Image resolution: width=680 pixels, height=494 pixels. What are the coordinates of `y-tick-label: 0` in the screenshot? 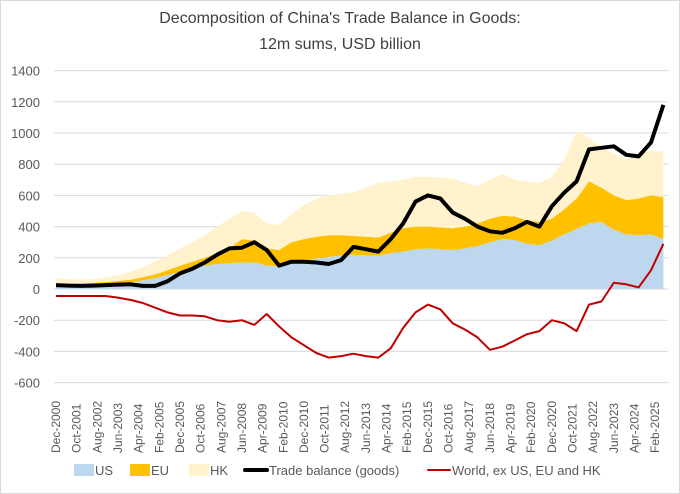 It's located at (36, 289).